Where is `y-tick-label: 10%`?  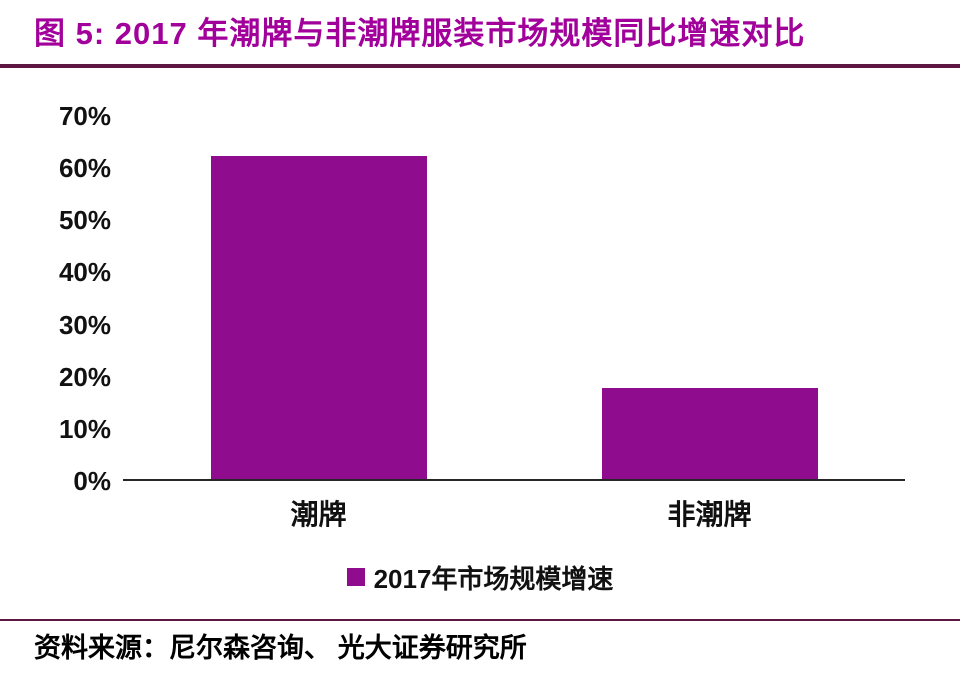 y-tick-label: 10% is located at coordinates (84, 428).